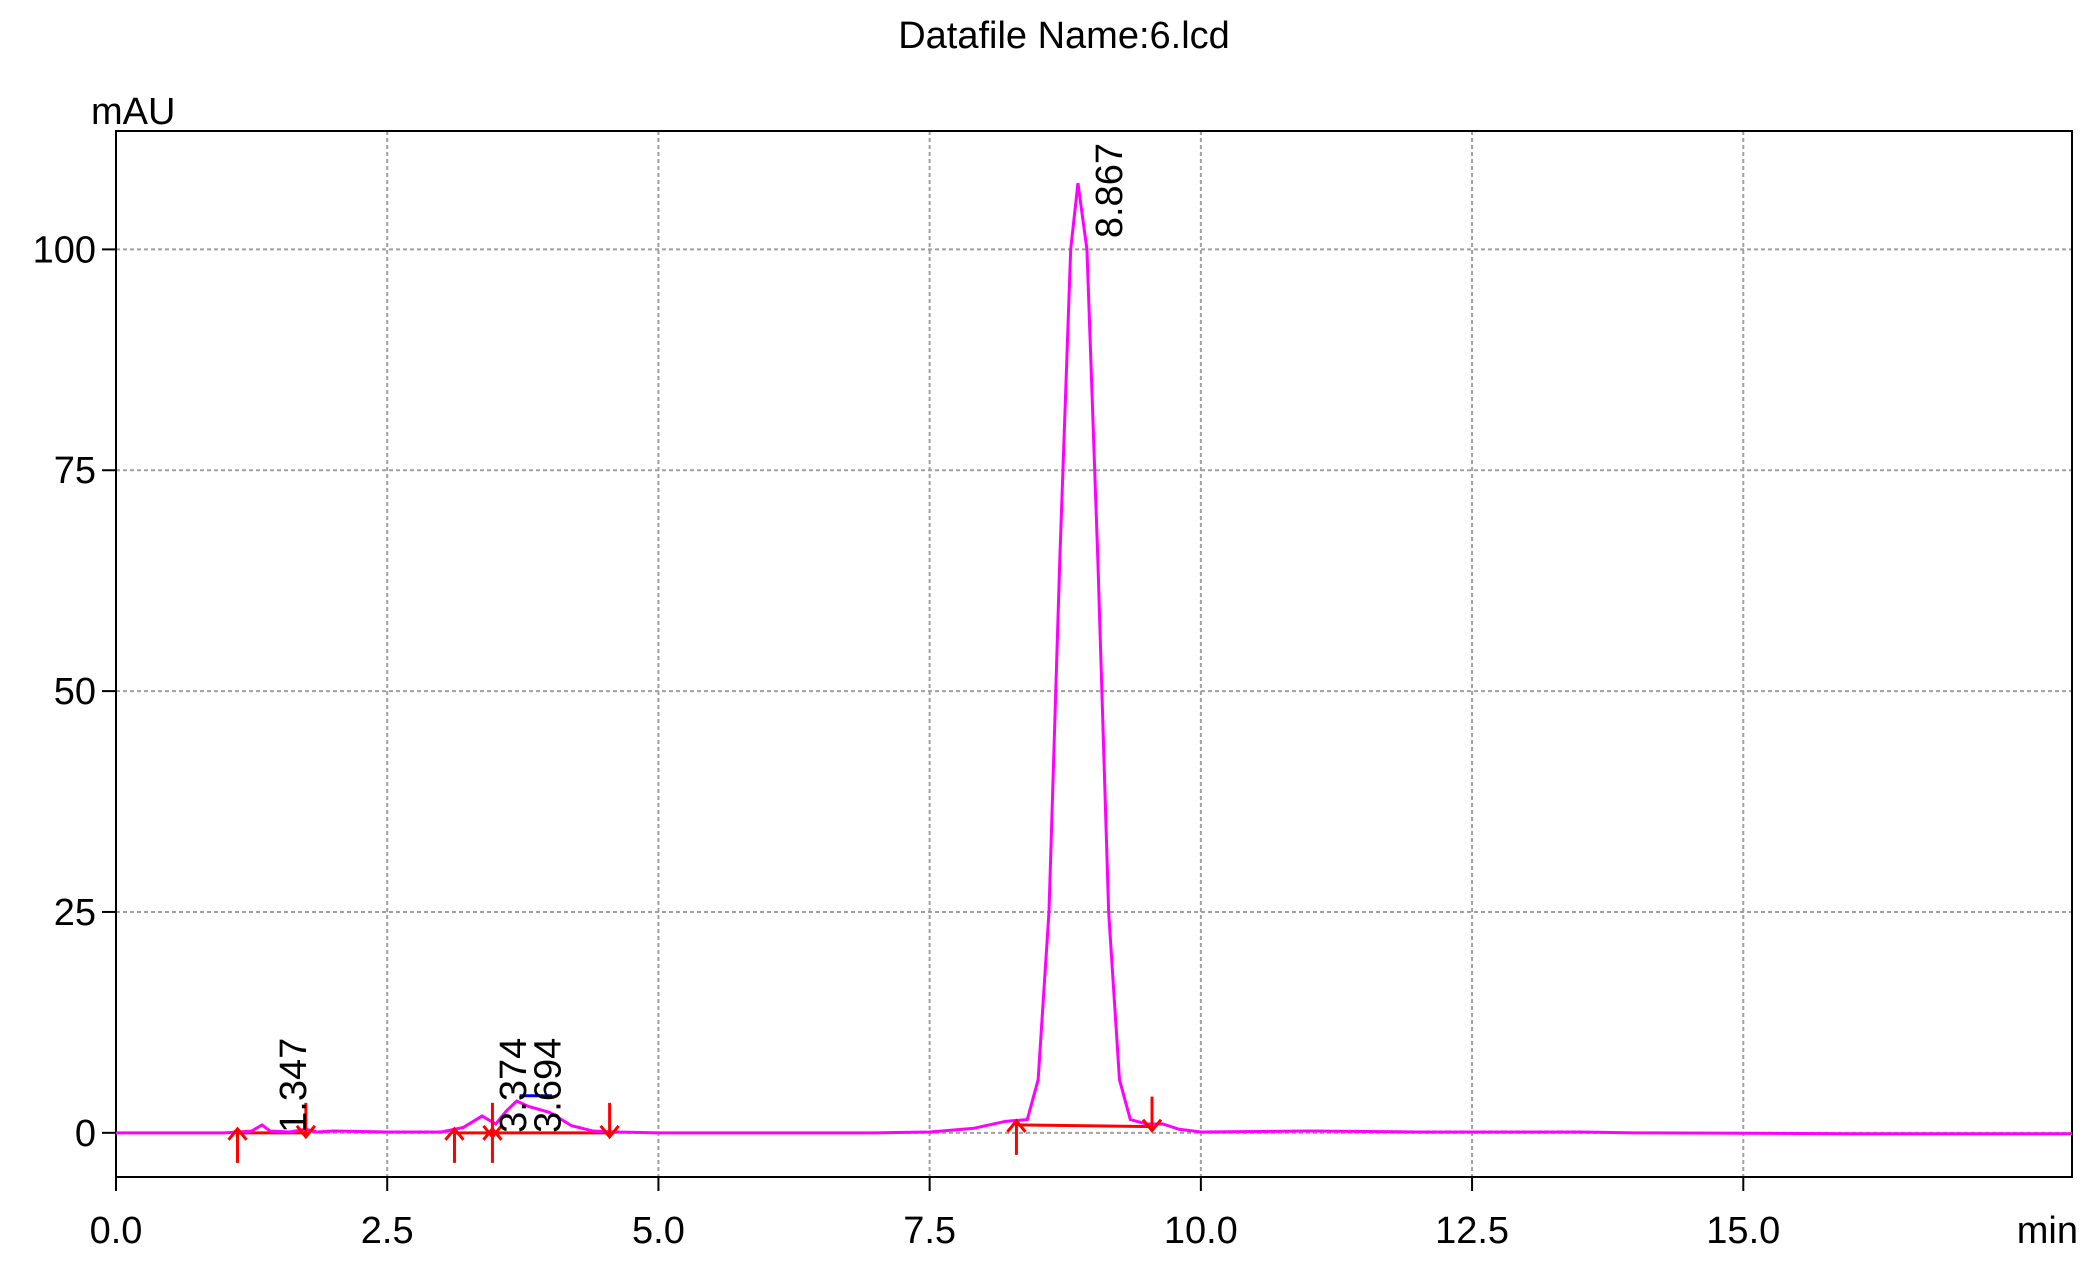  I want to click on x-tick-label: 2.5, so click(387, 1231).